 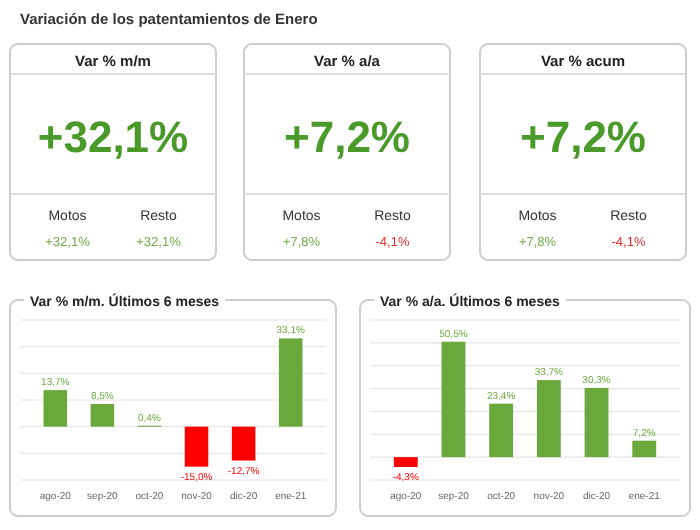 What do you see at coordinates (113, 137) in the screenshot?
I see `text: +32,1%` at bounding box center [113, 137].